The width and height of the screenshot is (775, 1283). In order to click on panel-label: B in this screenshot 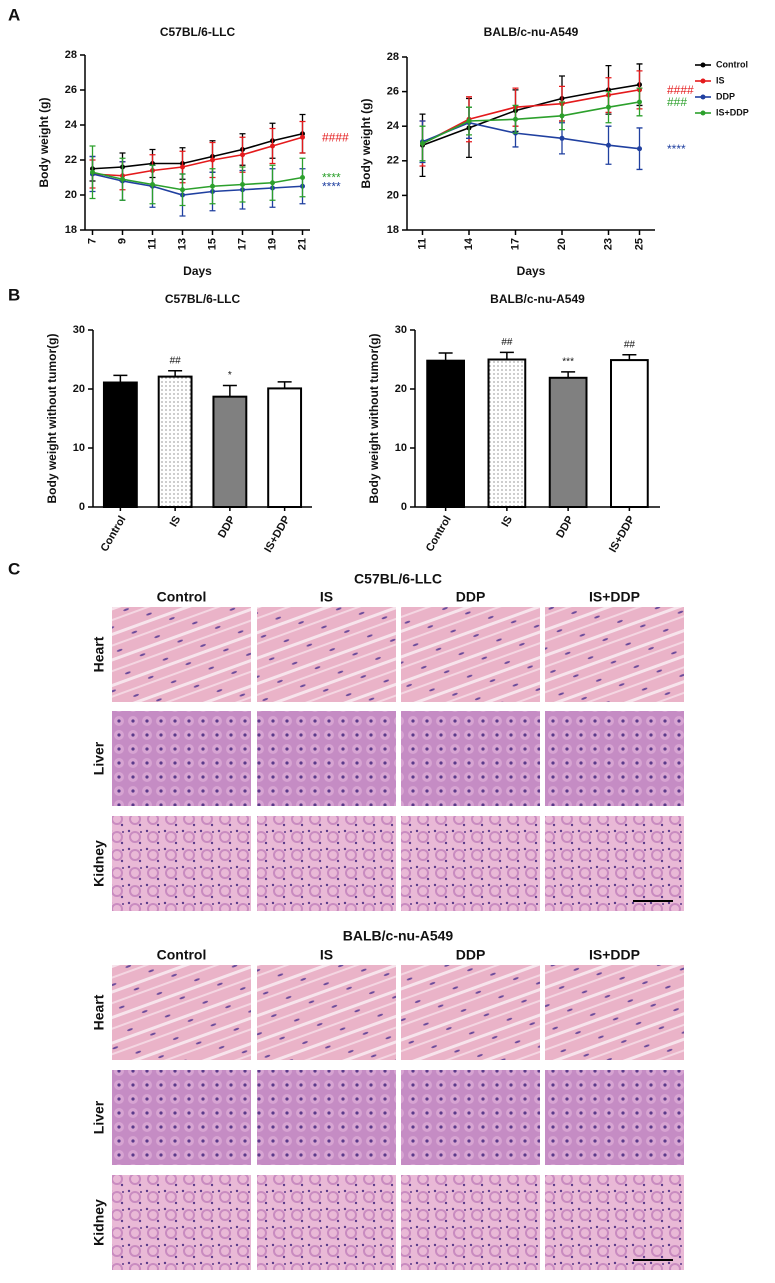, I will do `click(14, 294)`.